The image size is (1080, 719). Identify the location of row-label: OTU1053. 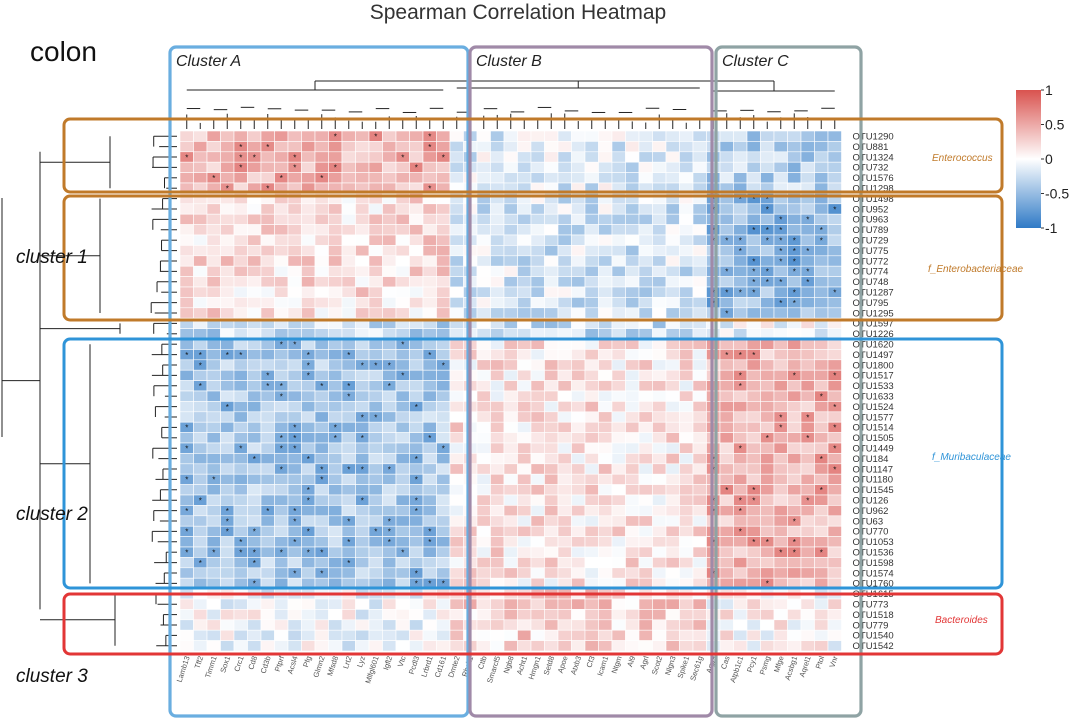
(873, 542).